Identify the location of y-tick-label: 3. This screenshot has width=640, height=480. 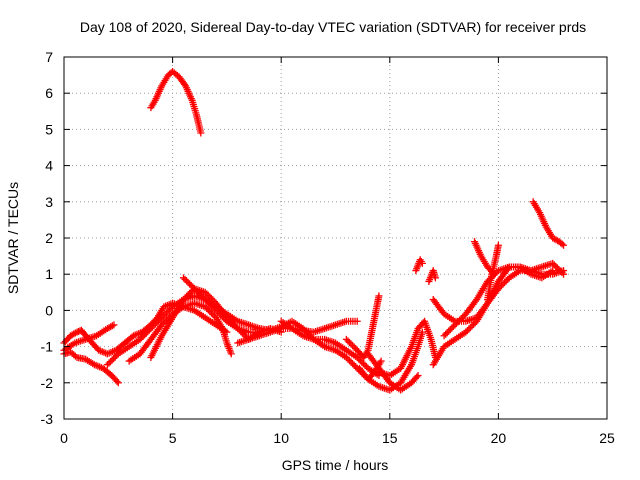
(49, 202).